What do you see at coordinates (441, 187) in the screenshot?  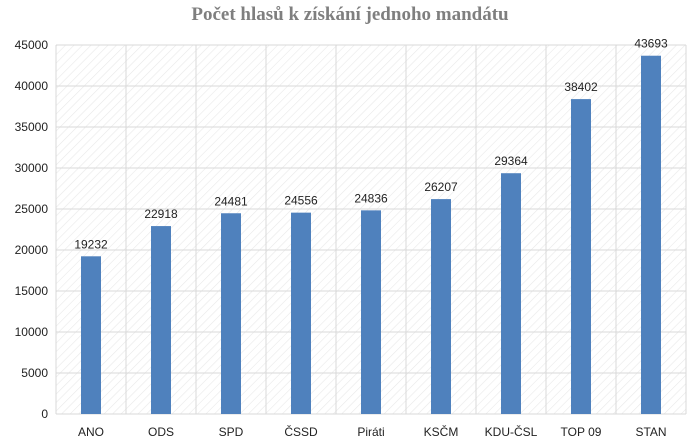 I see `data-label: 26207` at bounding box center [441, 187].